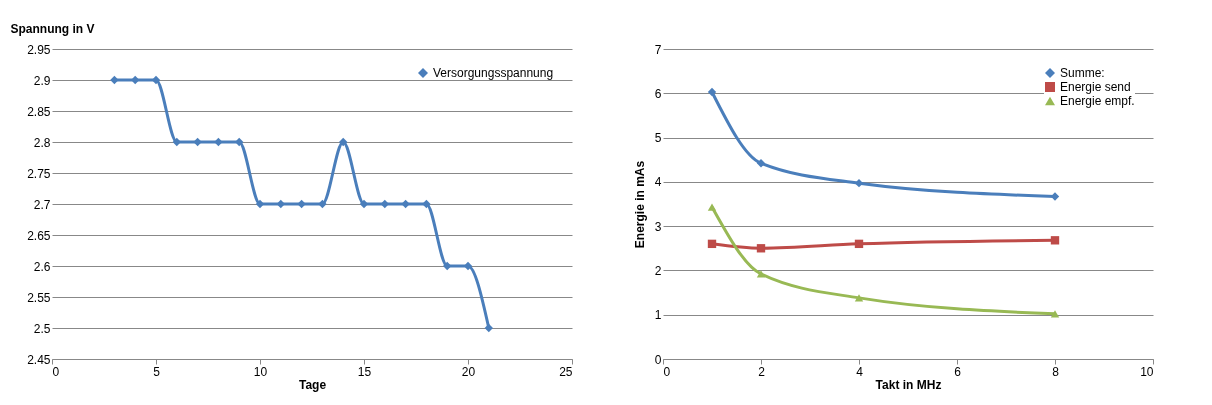 The width and height of the screenshot is (1212, 405). What do you see at coordinates (364, 371) in the screenshot?
I see `x-tick-label: 15` at bounding box center [364, 371].